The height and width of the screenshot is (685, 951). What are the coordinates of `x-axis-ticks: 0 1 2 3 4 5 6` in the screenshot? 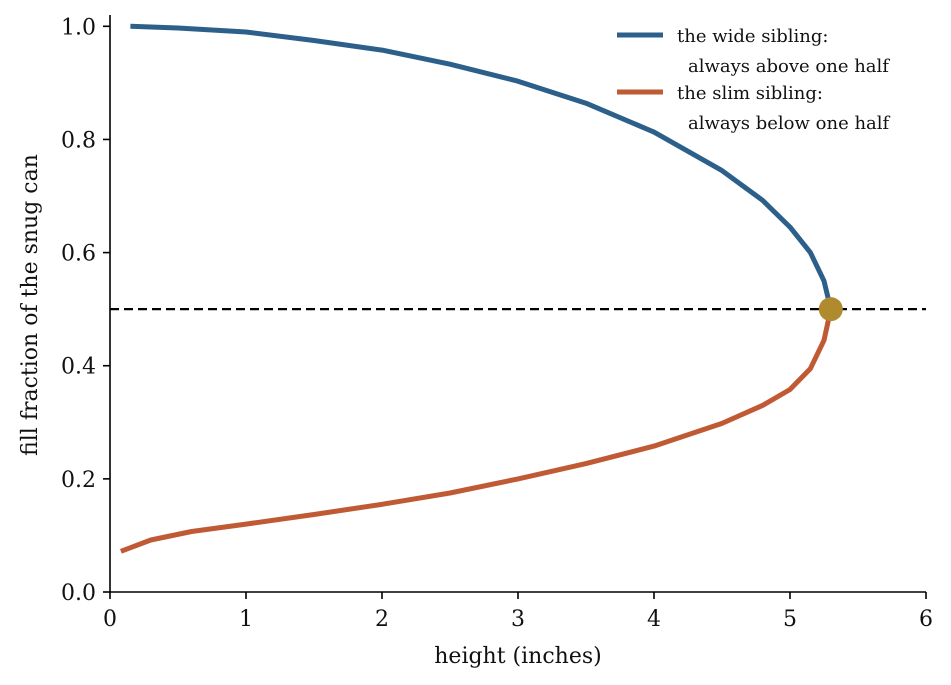 It's located at (518, 612).